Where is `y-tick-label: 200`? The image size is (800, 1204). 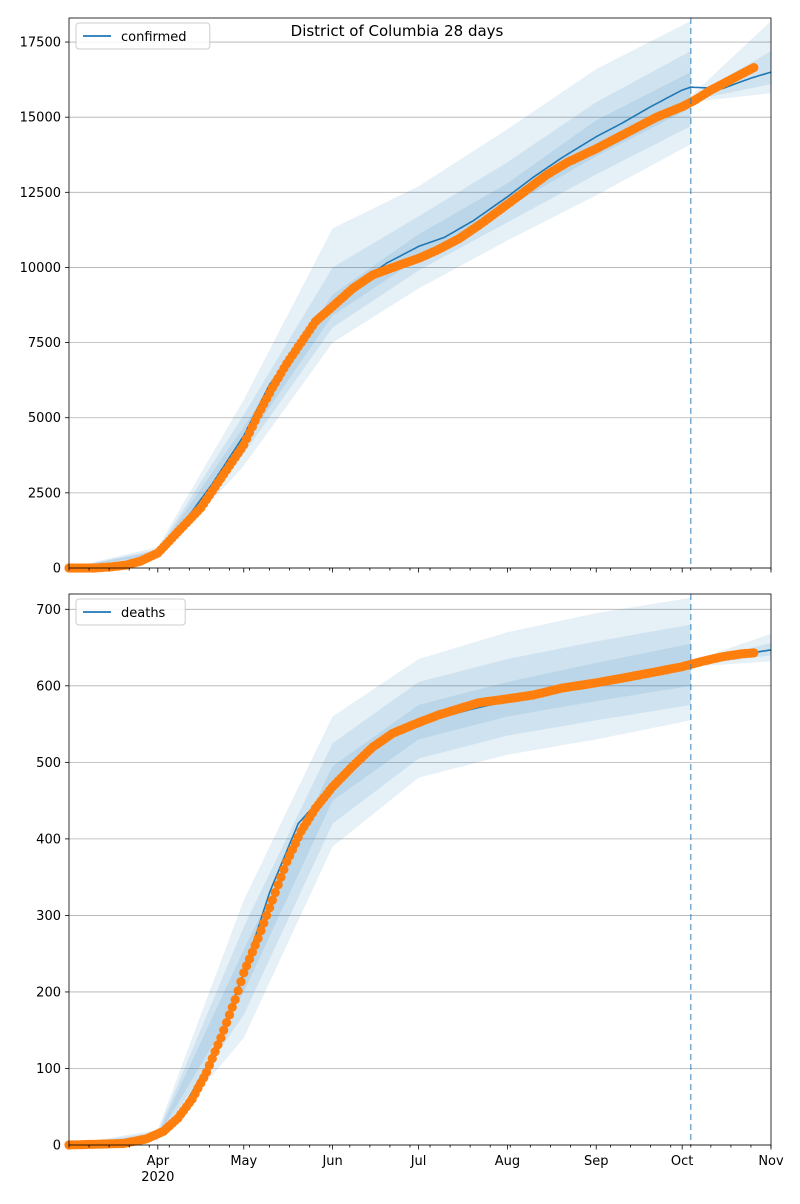 y-tick-label: 200 is located at coordinates (48, 992).